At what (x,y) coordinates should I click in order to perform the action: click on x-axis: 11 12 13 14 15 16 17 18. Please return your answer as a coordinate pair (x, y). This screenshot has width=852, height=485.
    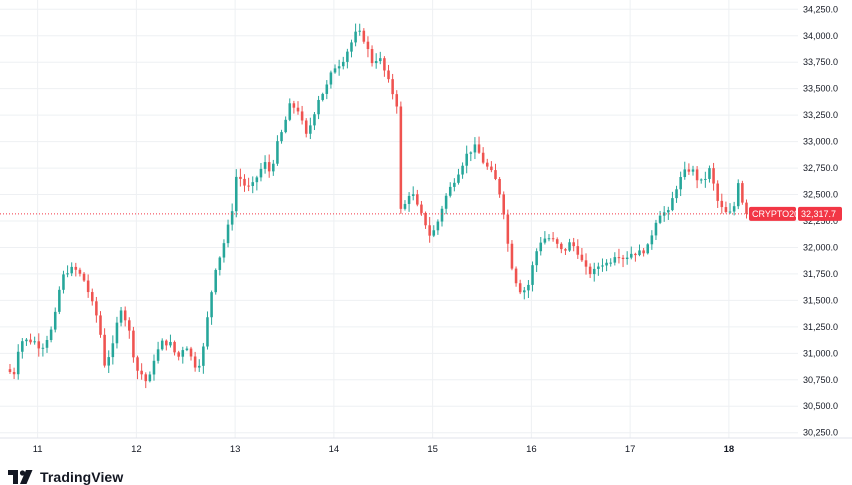
    Looking at the image, I should click on (426, 446).